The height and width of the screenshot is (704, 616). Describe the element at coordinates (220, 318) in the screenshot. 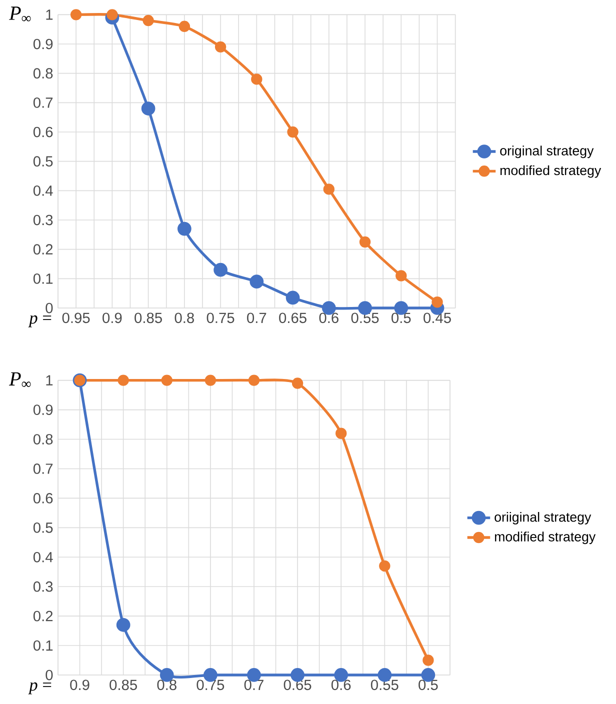

I see `x-tick-label: 0.75` at that location.